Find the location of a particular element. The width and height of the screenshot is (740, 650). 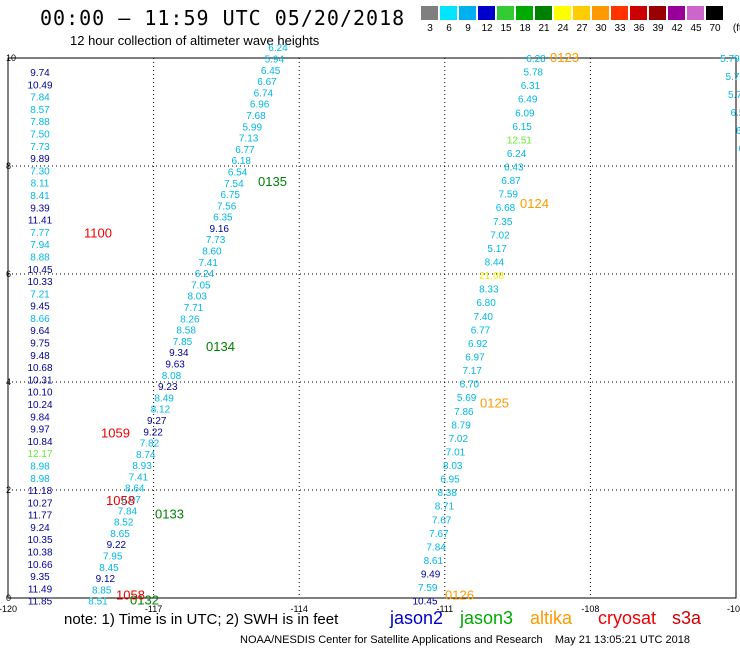

legend-s3a: s3a is located at coordinates (687, 618).